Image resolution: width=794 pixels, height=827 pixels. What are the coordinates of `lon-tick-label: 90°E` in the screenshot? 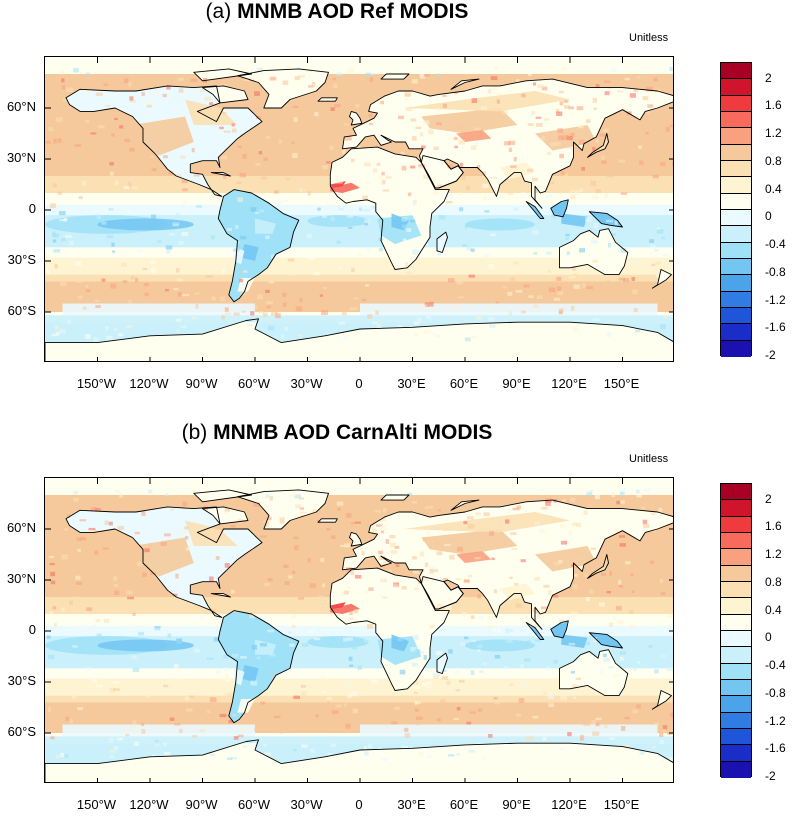 It's located at (516, 804).